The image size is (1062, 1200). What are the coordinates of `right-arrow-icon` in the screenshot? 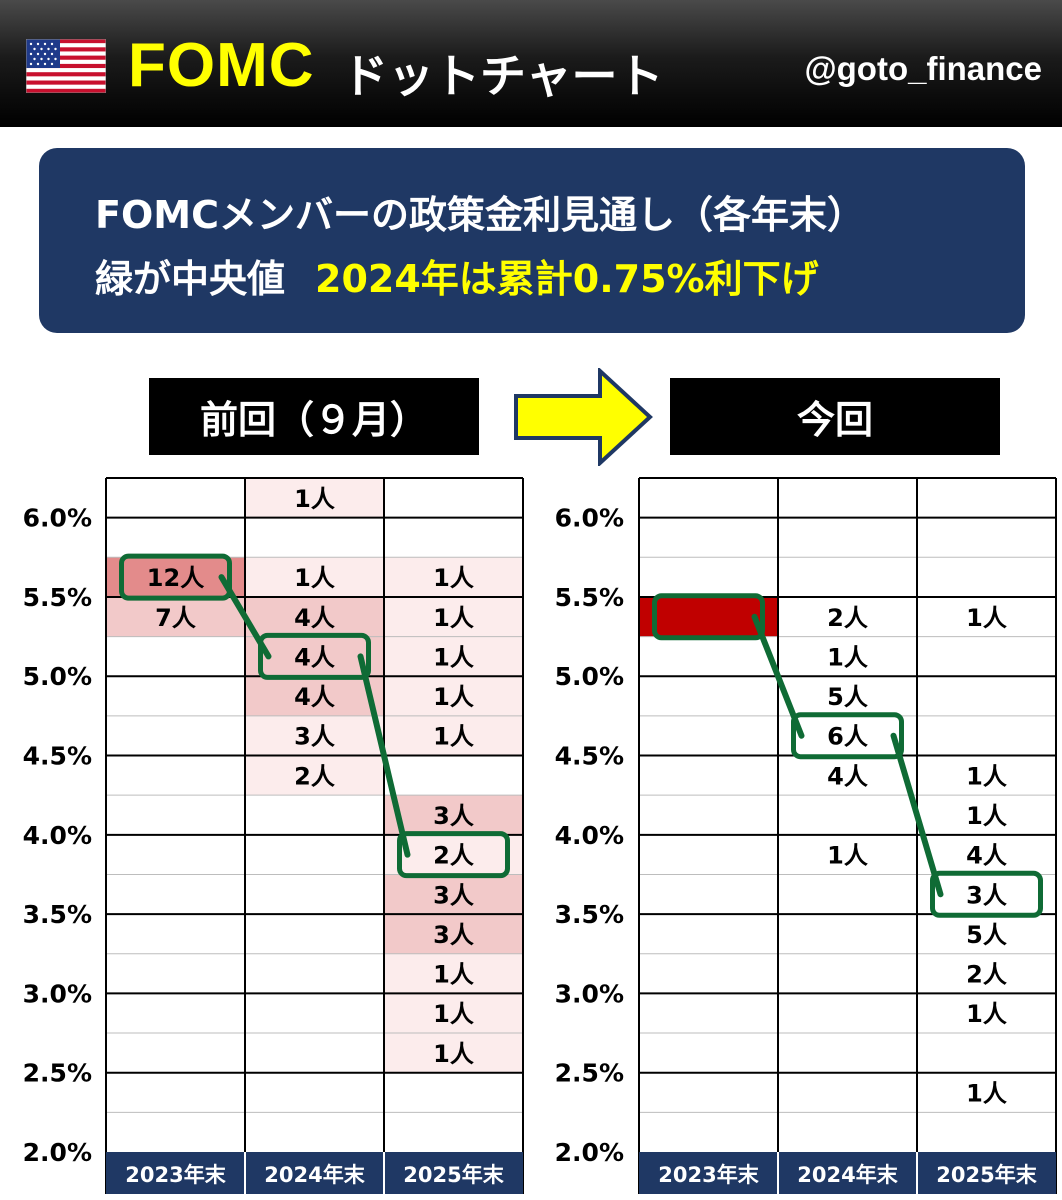 It's located at (583, 417).